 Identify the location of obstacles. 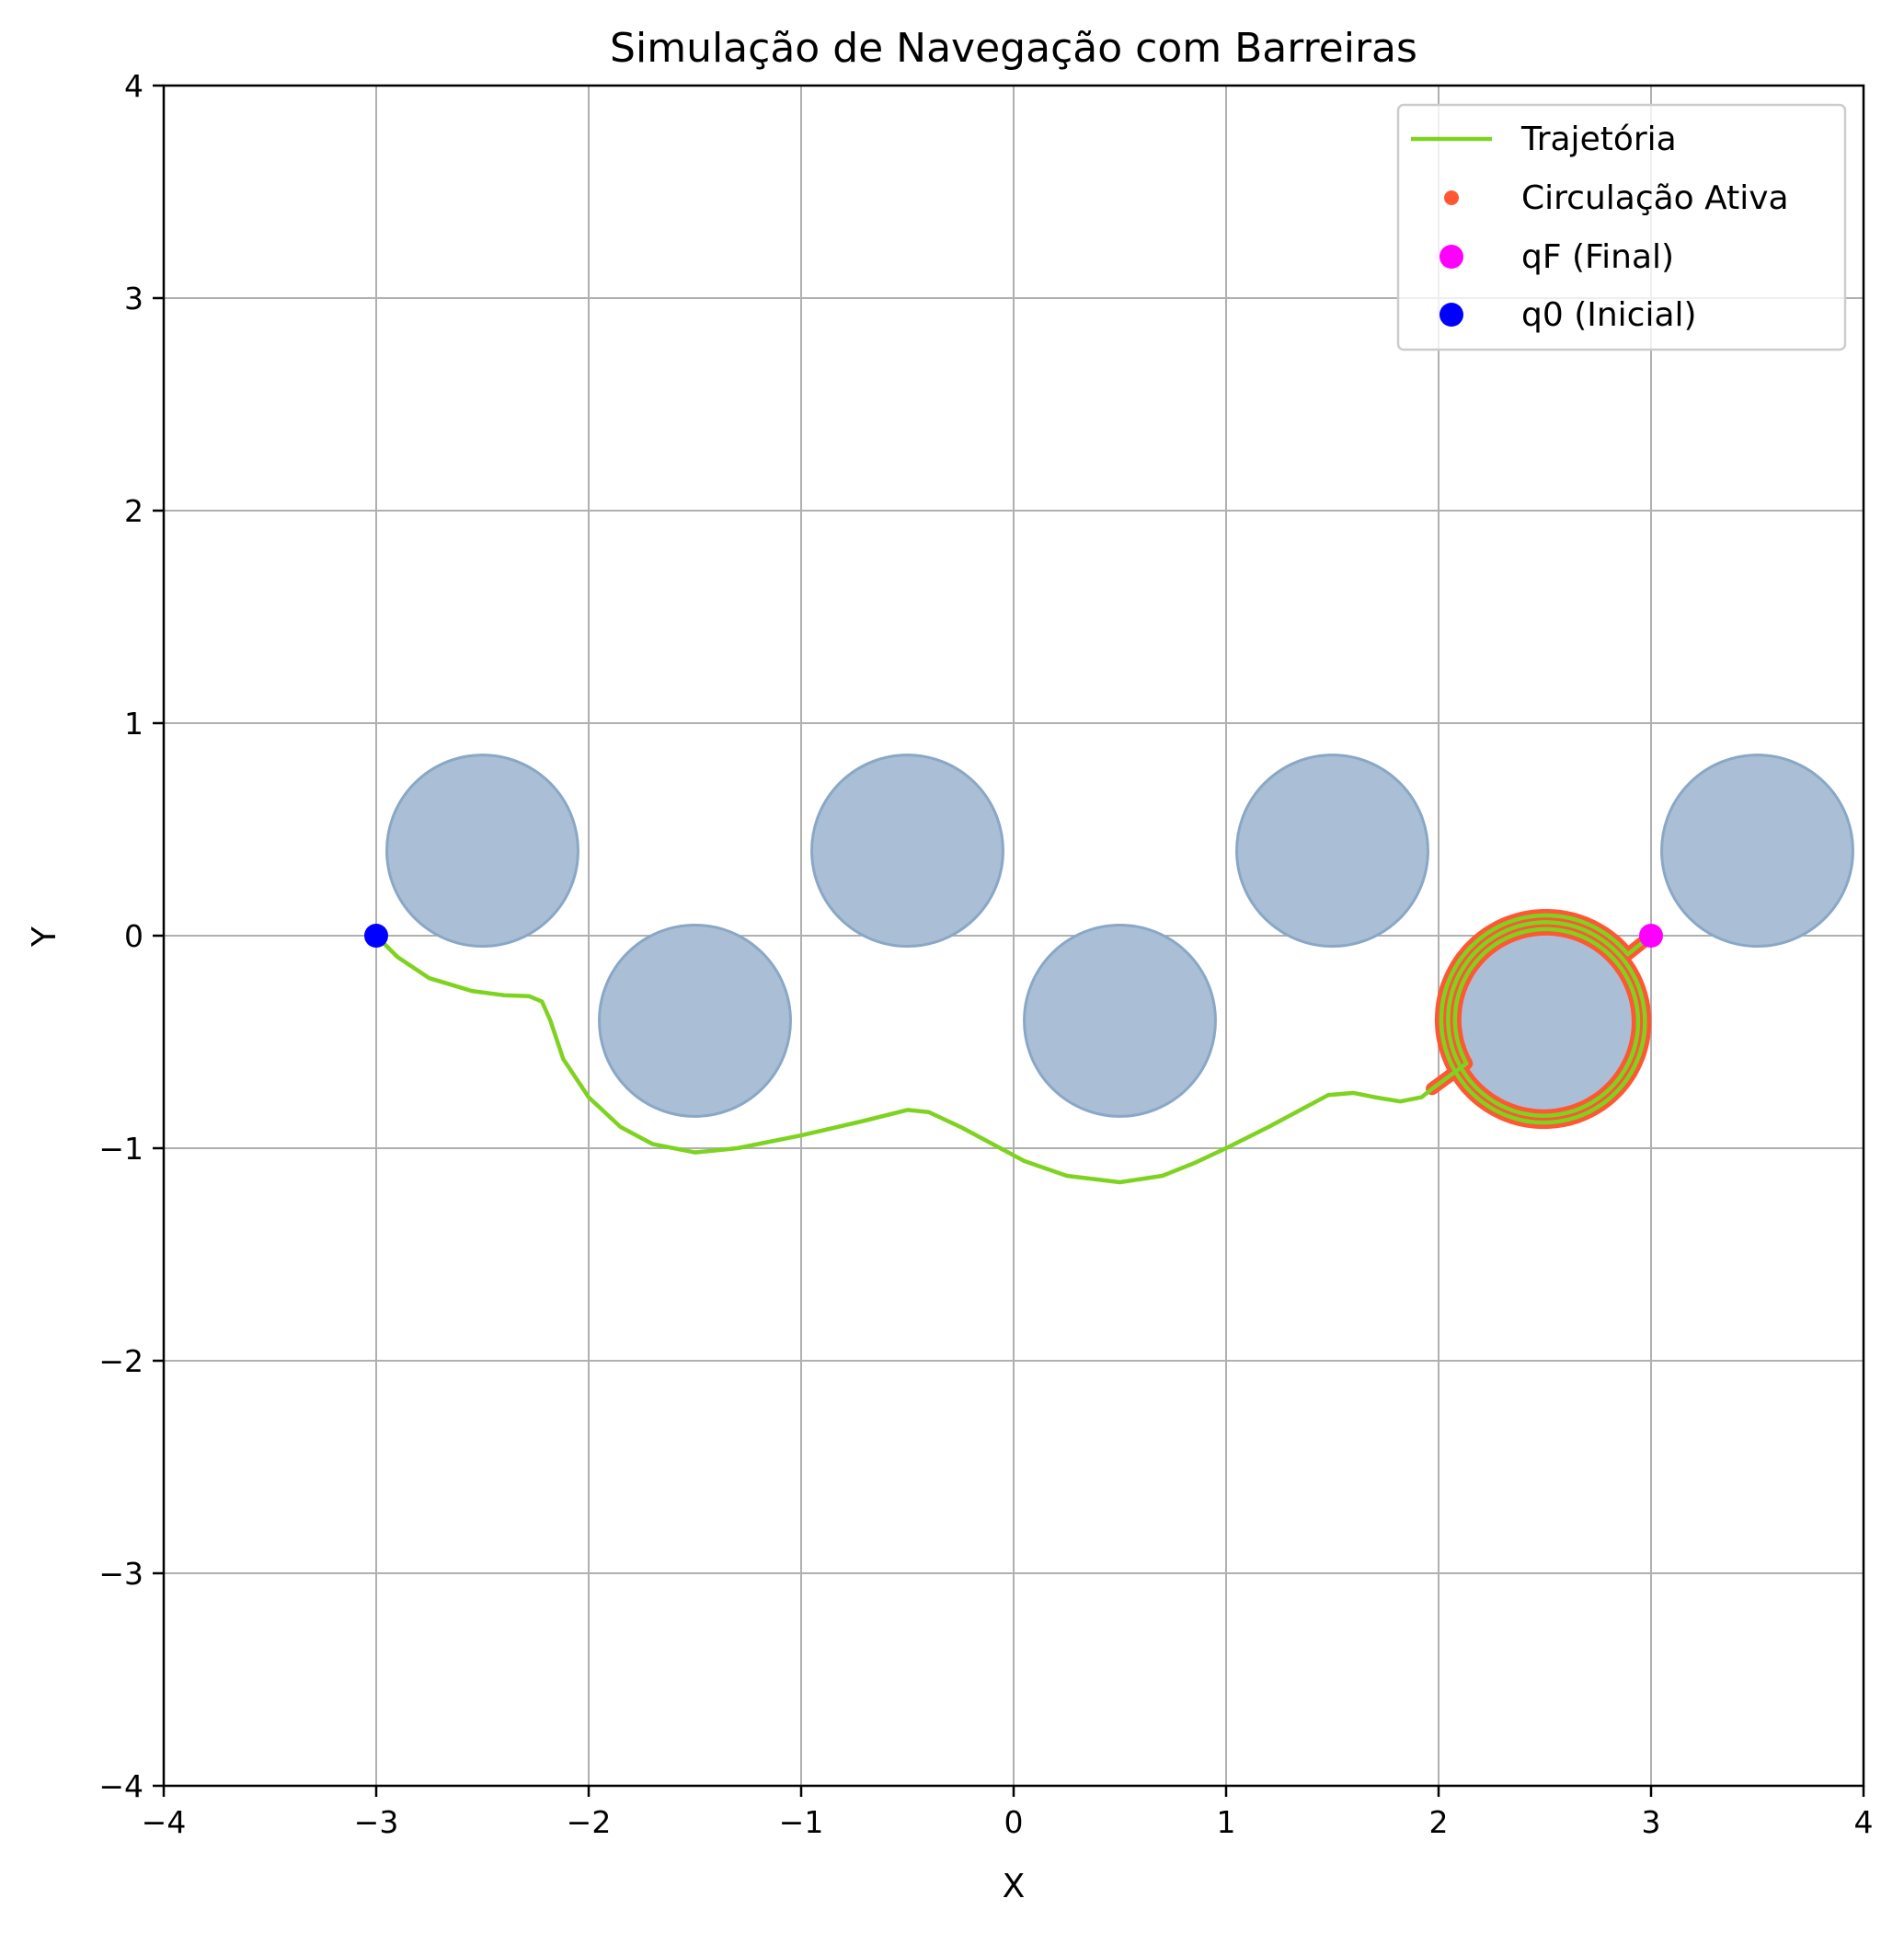
(1119, 936).